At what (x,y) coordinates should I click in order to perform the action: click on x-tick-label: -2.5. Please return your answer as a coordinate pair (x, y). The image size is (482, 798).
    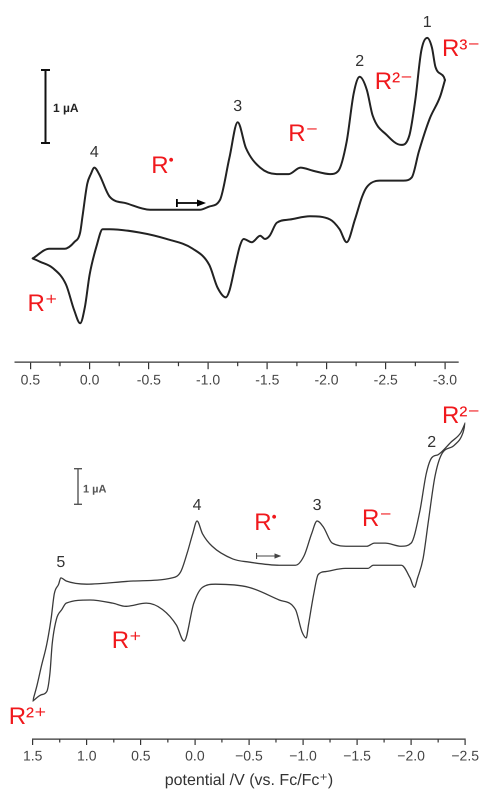
    Looking at the image, I should click on (386, 379).